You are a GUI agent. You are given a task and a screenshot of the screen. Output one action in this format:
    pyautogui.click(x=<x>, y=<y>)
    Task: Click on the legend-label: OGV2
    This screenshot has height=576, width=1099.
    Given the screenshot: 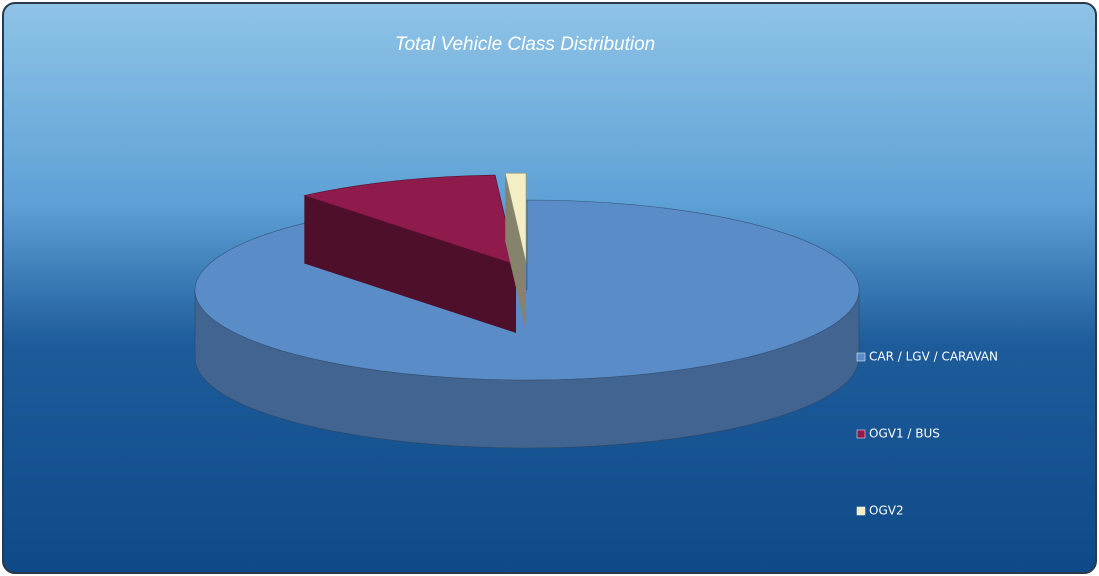 What is the action you would take?
    pyautogui.click(x=886, y=511)
    